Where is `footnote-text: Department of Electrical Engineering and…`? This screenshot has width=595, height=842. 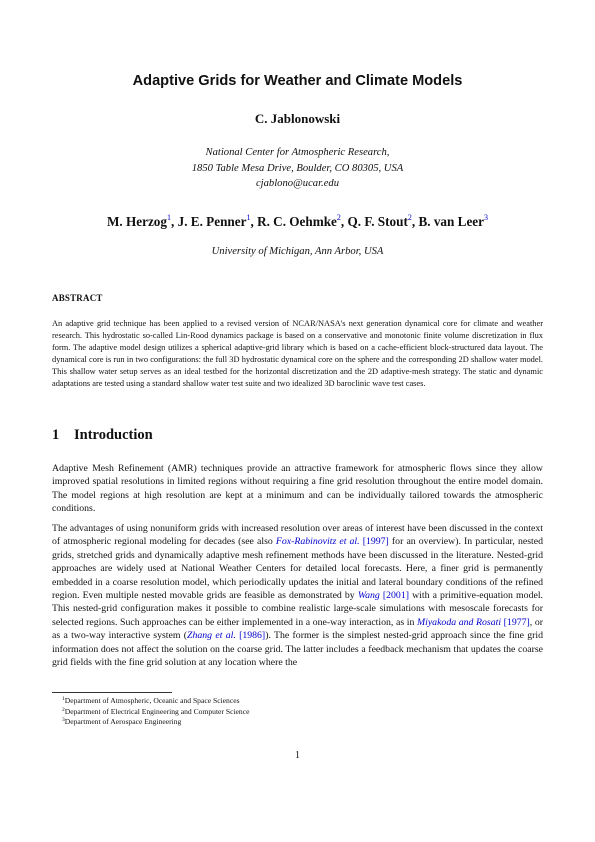 footnote-text: Department of Electrical Engineering and… is located at coordinates (157, 711).